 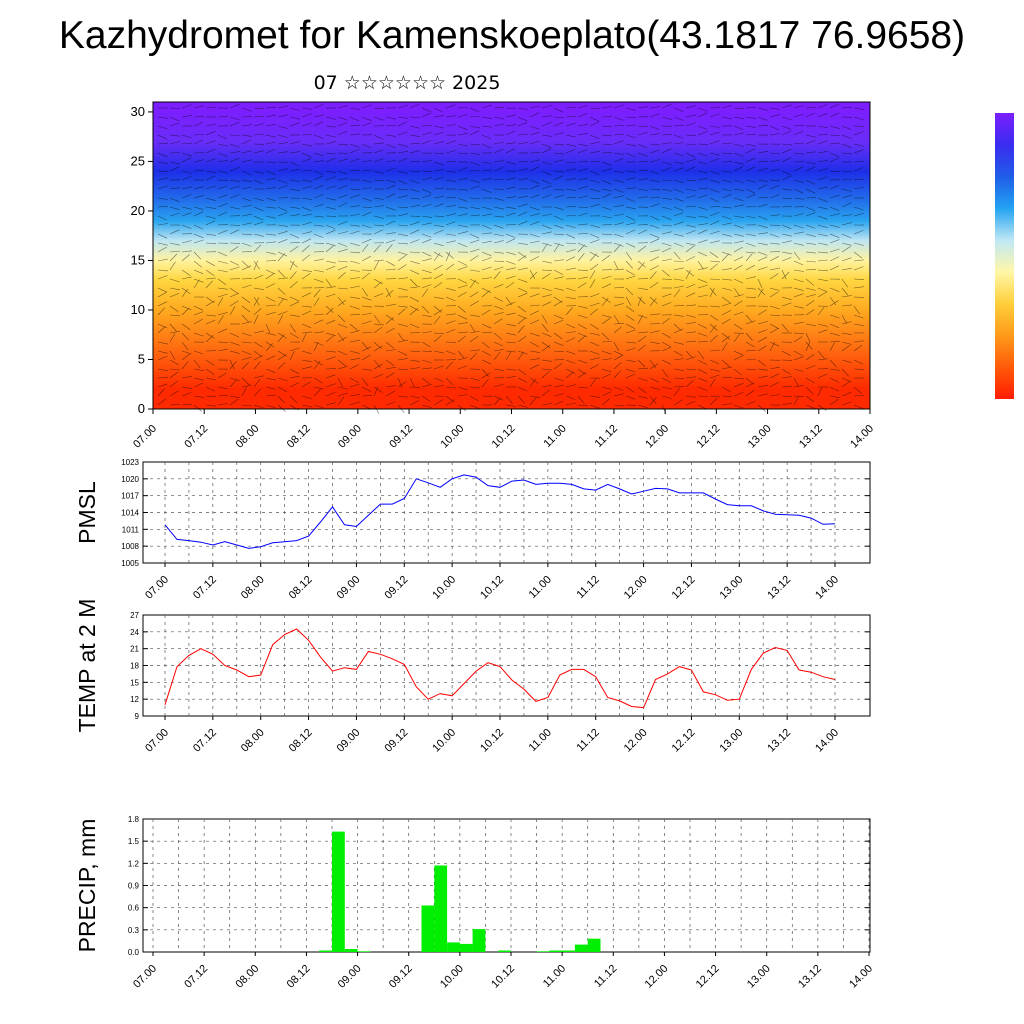 What do you see at coordinates (779, 741) in the screenshot?
I see `temp-panel-xtick-label: 13.12` at bounding box center [779, 741].